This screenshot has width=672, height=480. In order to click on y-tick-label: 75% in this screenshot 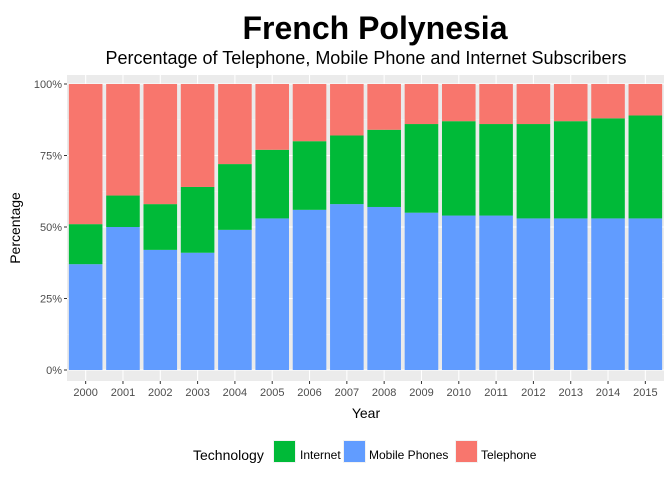, I will do `click(51, 157)`.